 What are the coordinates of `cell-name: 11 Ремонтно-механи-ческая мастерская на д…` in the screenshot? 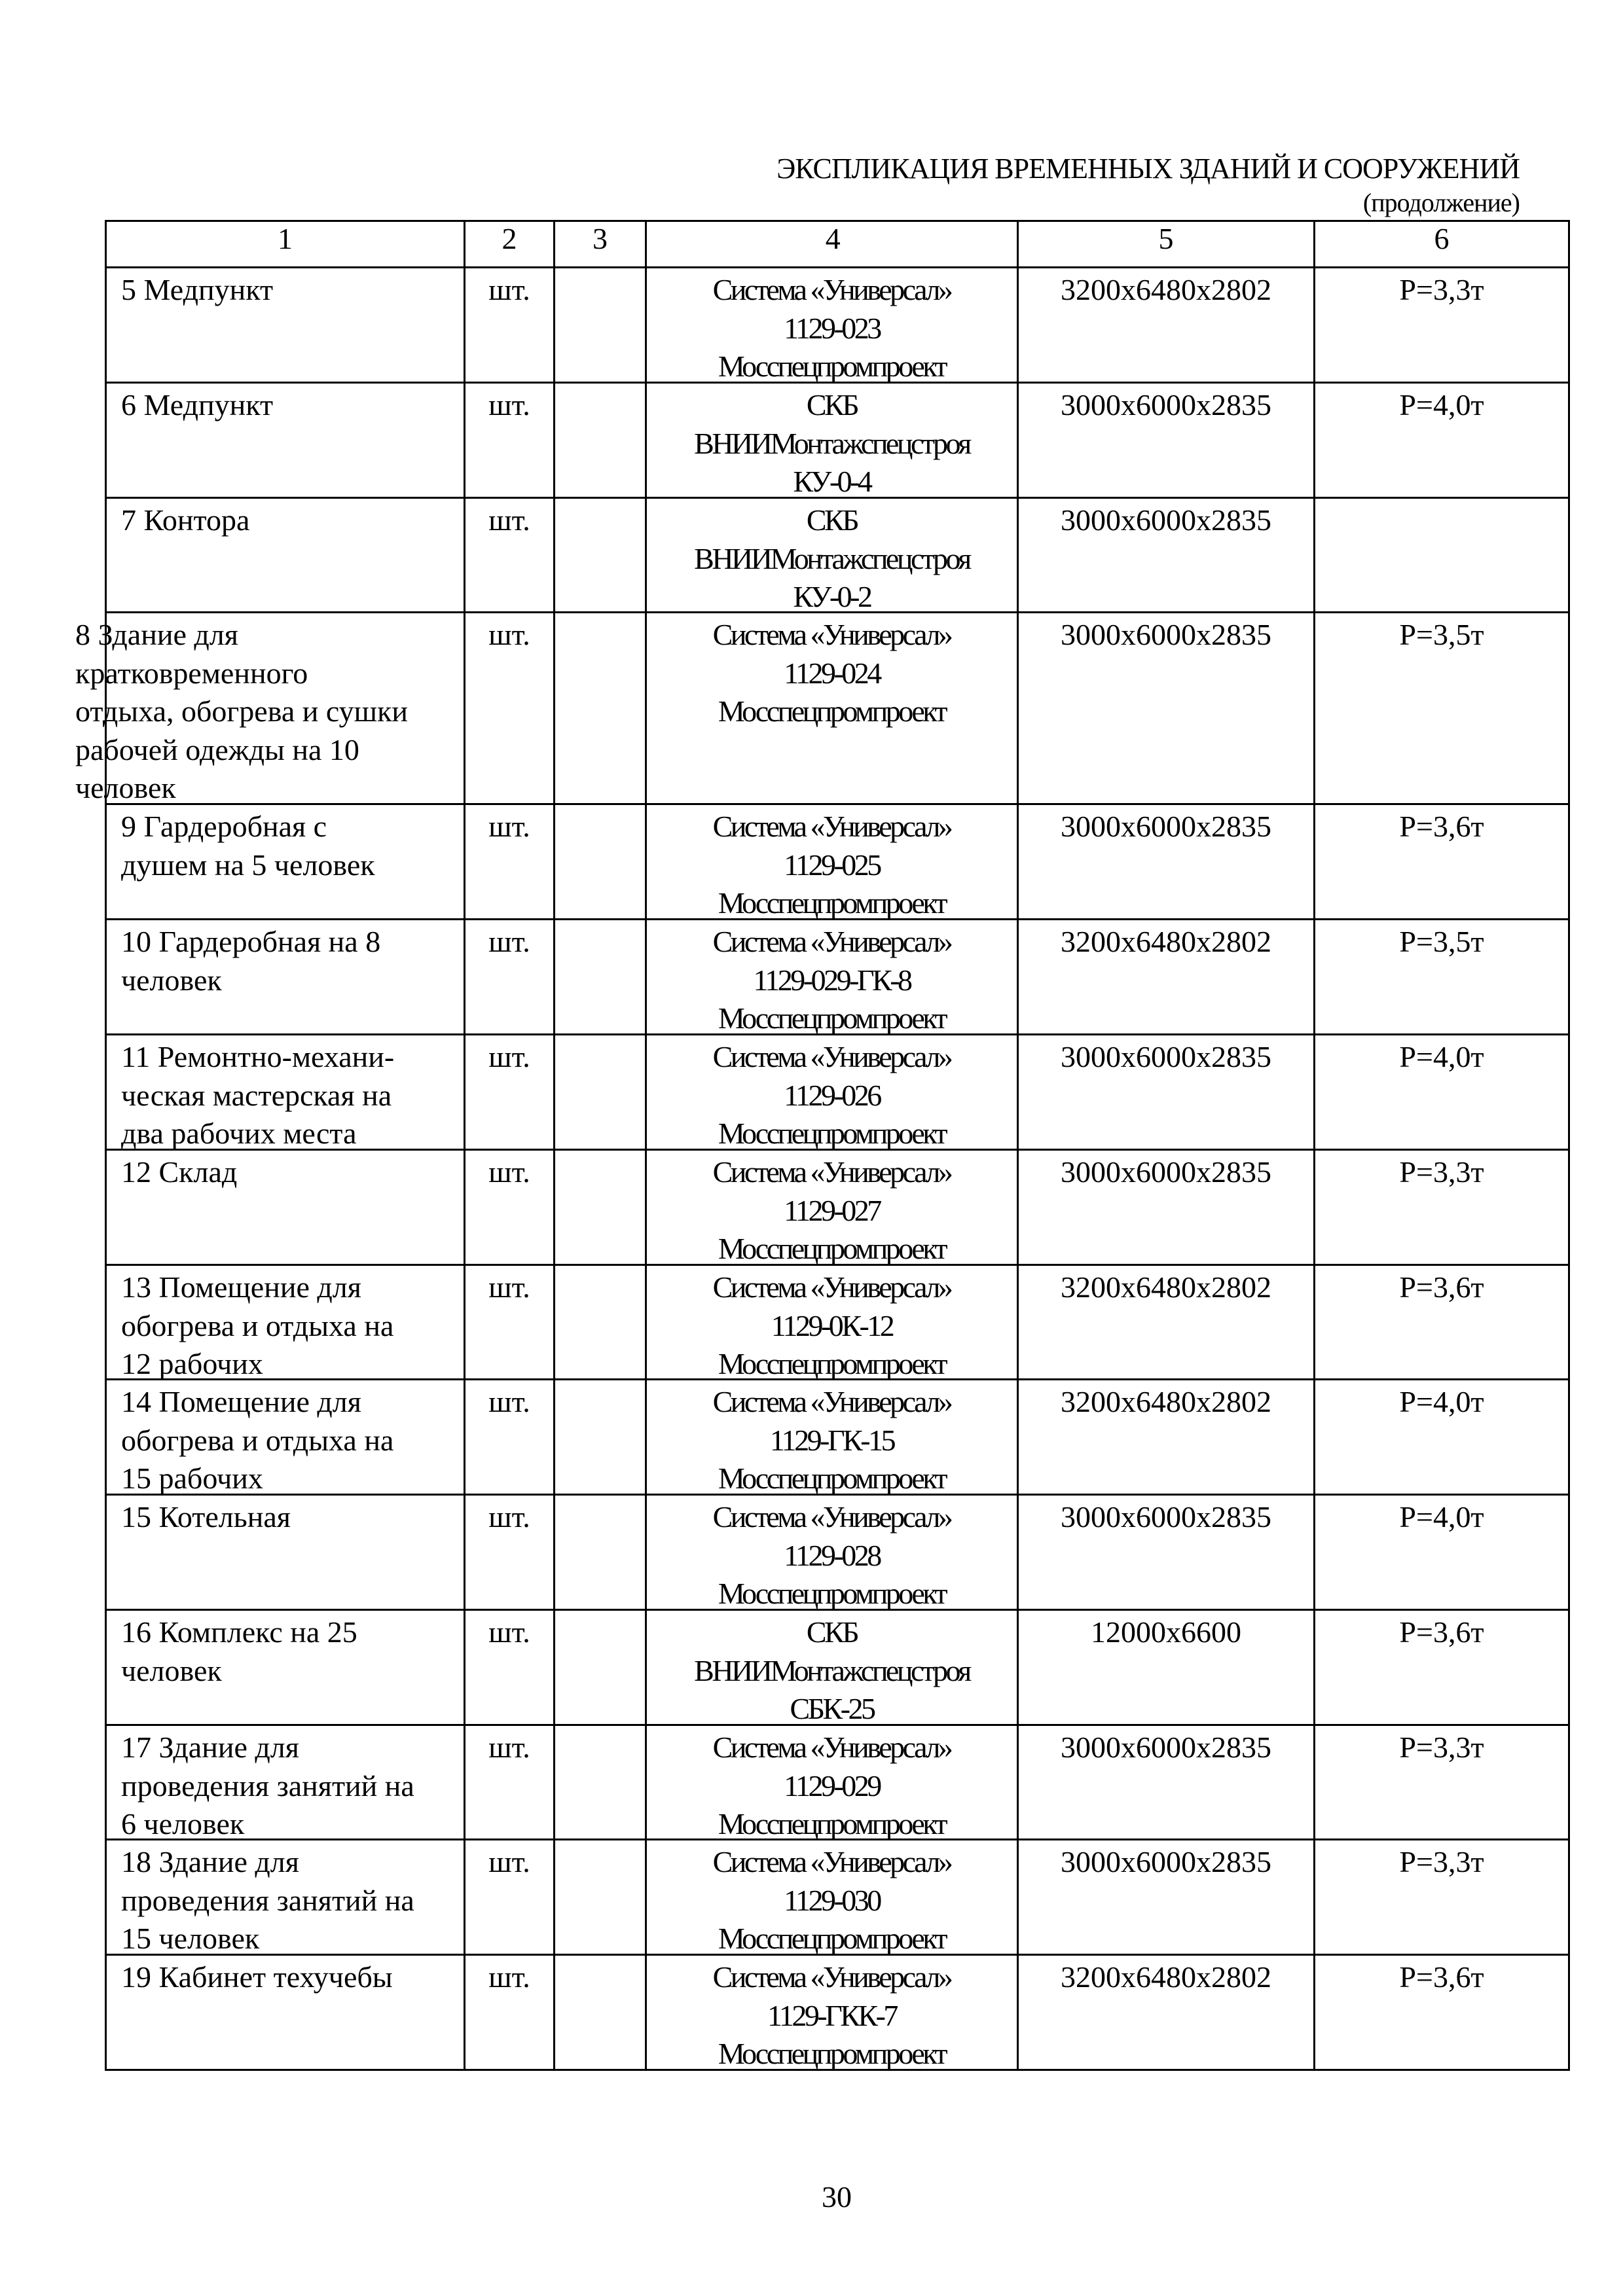 It's located at (284, 1092).